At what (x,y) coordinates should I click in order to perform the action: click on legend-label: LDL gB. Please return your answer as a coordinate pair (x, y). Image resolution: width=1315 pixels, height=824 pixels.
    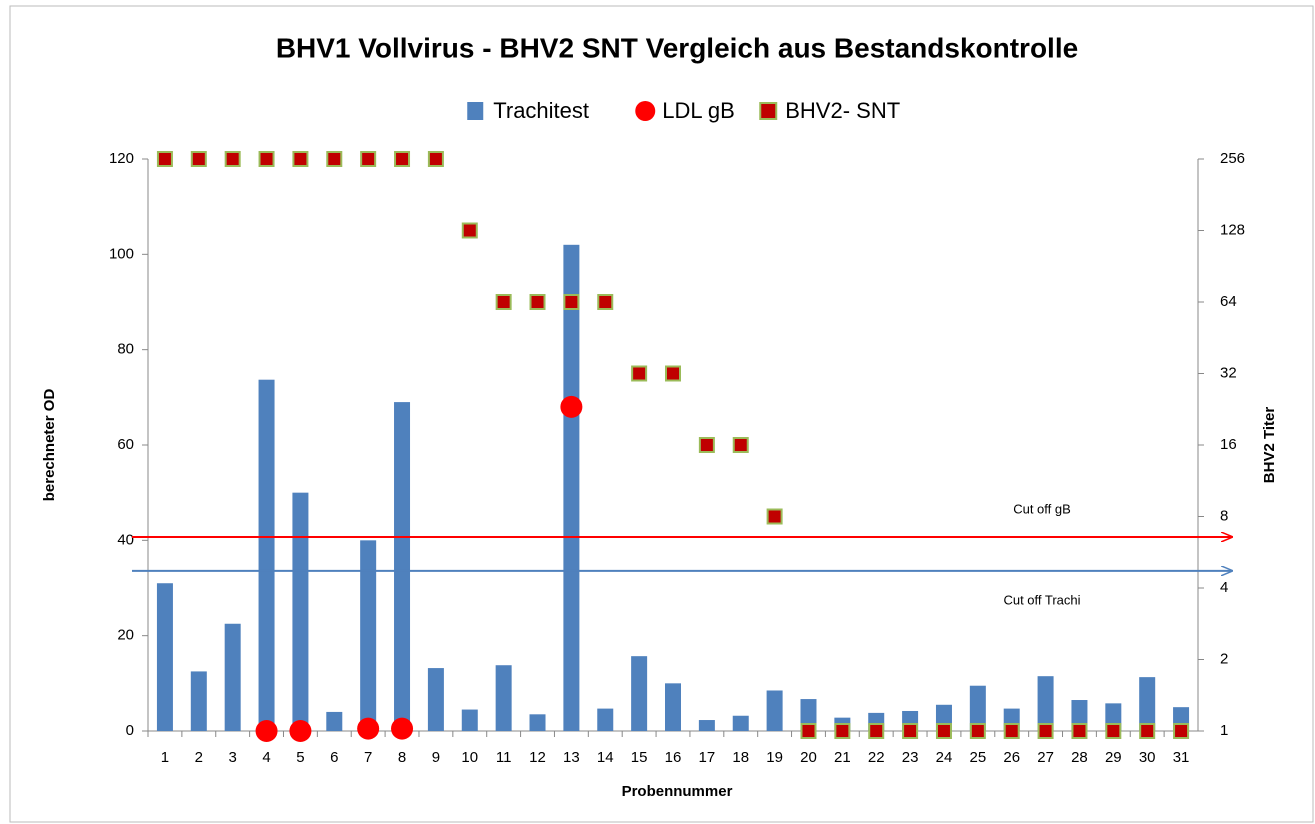
    Looking at the image, I should click on (698, 110).